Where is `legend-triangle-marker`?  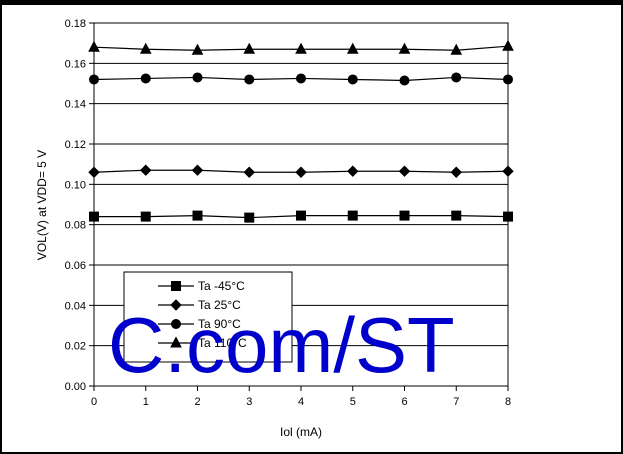
legend-triangle-marker is located at coordinates (176, 342).